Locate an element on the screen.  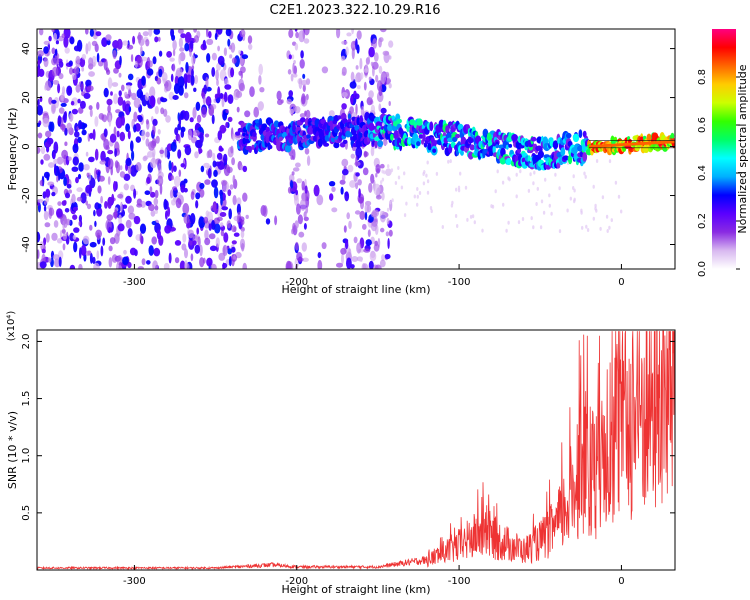
y-tick-label: 40 is located at coordinates (26, 48).